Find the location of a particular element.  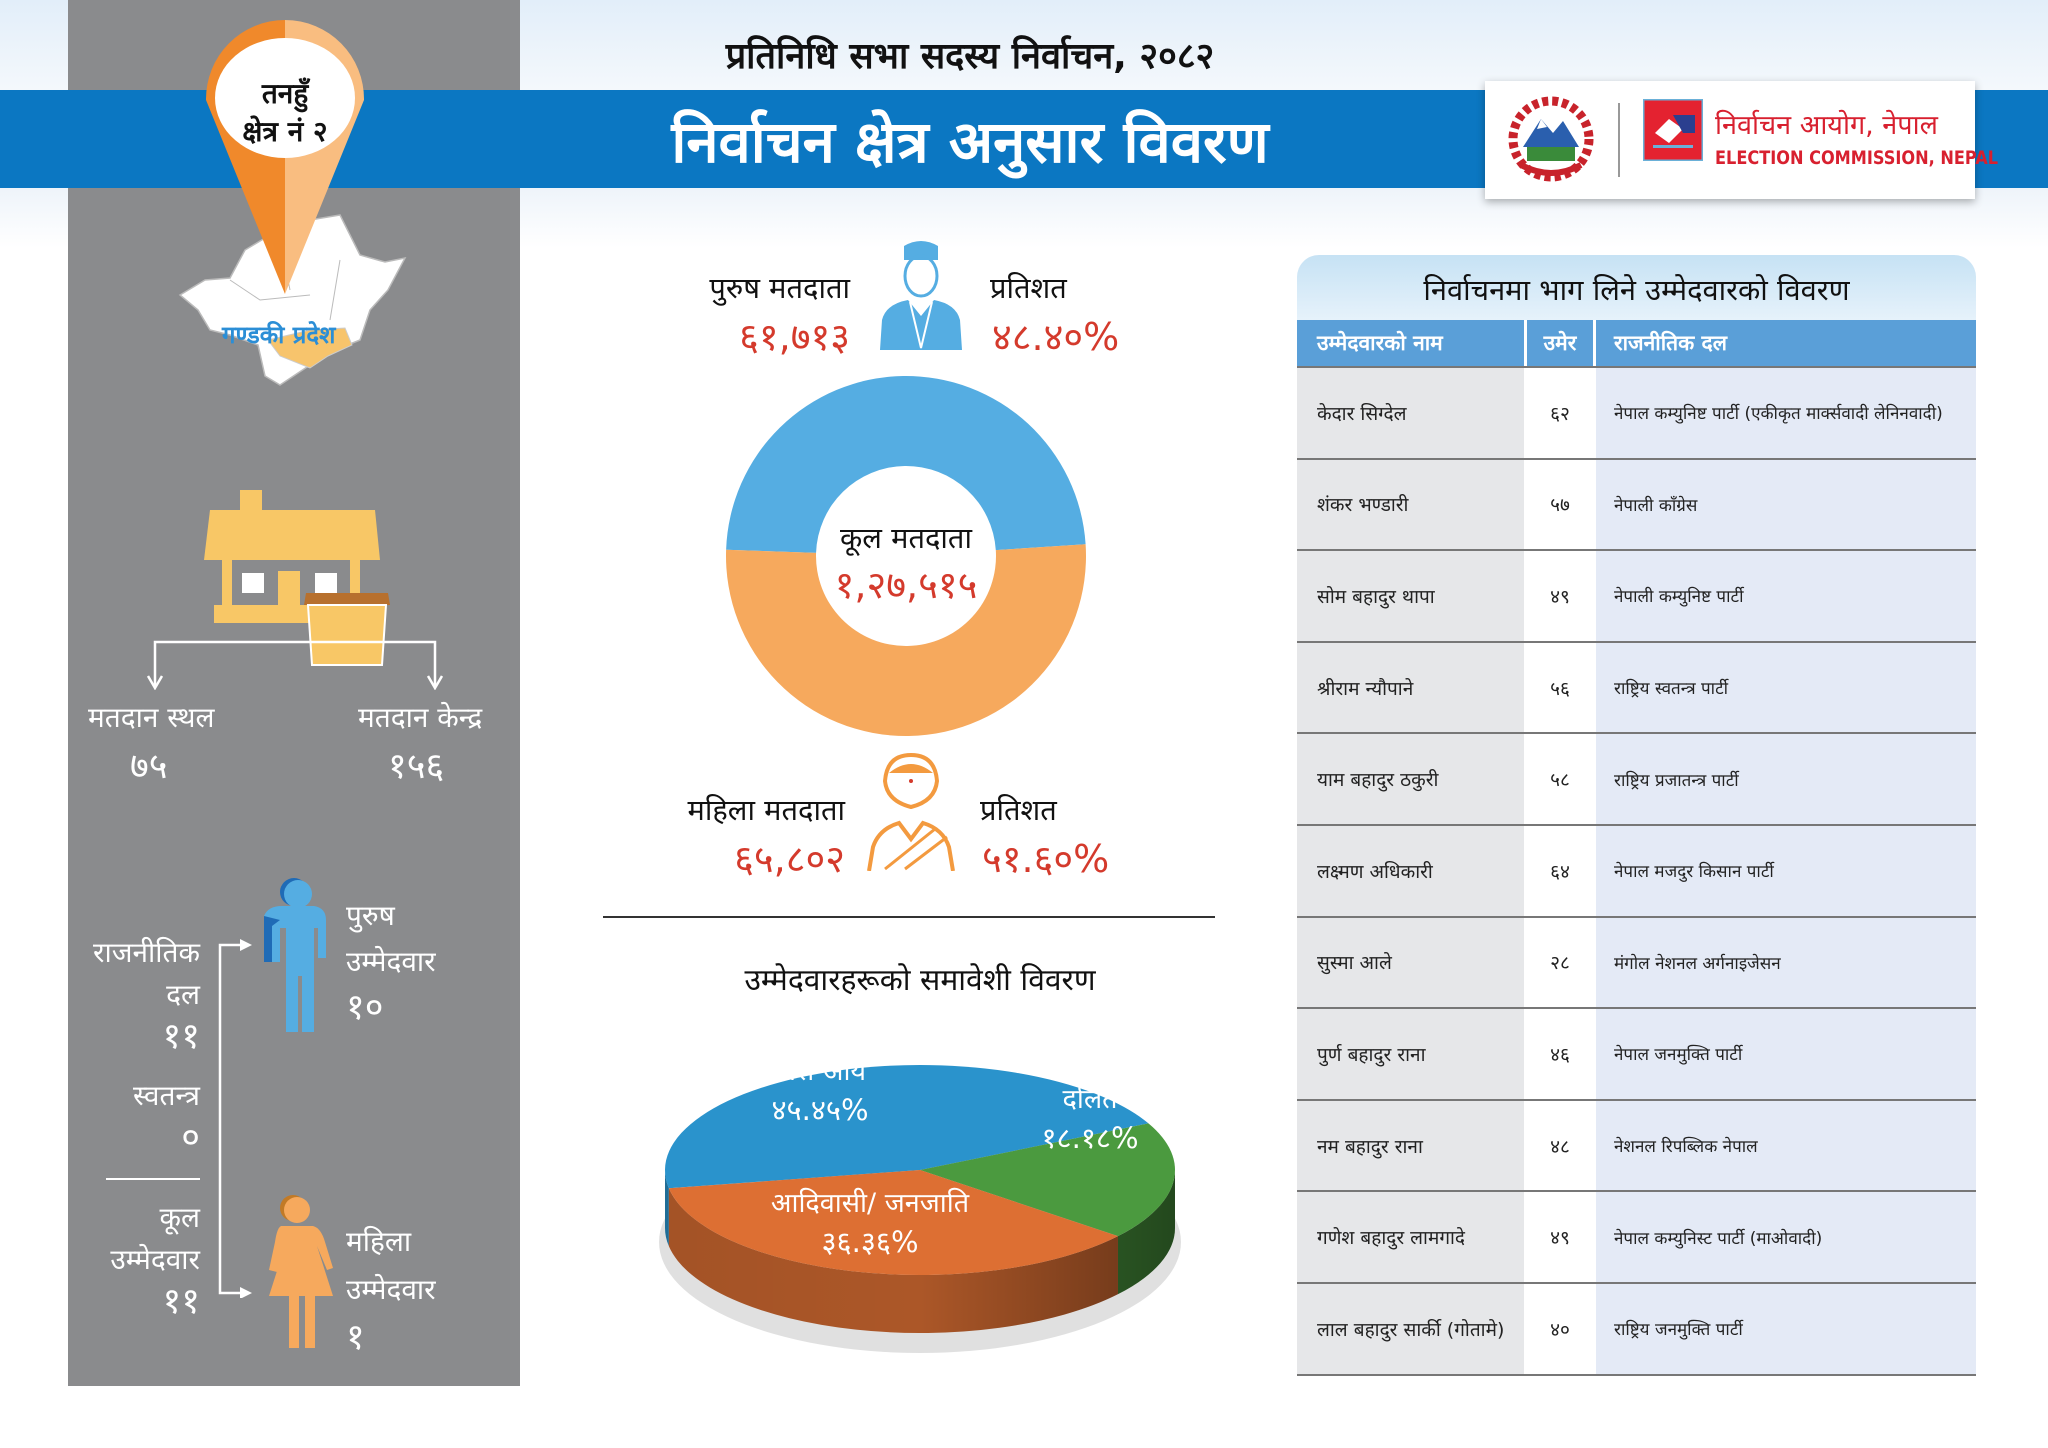

sum-divider is located at coordinates (153, 1179).